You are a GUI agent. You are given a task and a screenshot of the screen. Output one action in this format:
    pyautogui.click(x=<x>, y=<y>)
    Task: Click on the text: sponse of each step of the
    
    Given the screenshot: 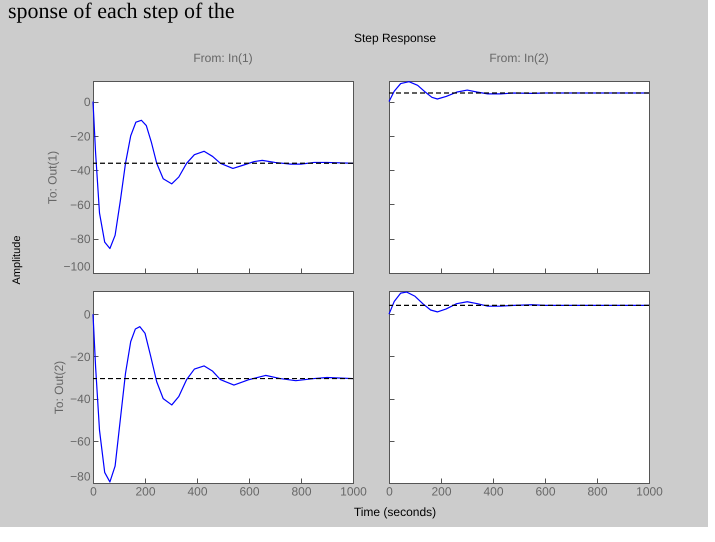 What is the action you would take?
    pyautogui.click(x=121, y=11)
    